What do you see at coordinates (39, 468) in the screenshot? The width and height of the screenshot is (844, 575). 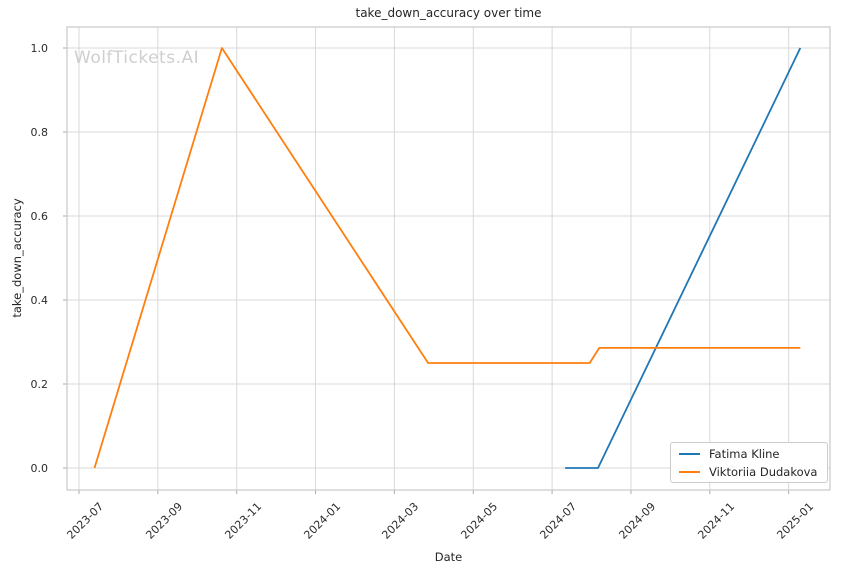 I see `y-tick-label: 0.0` at bounding box center [39, 468].